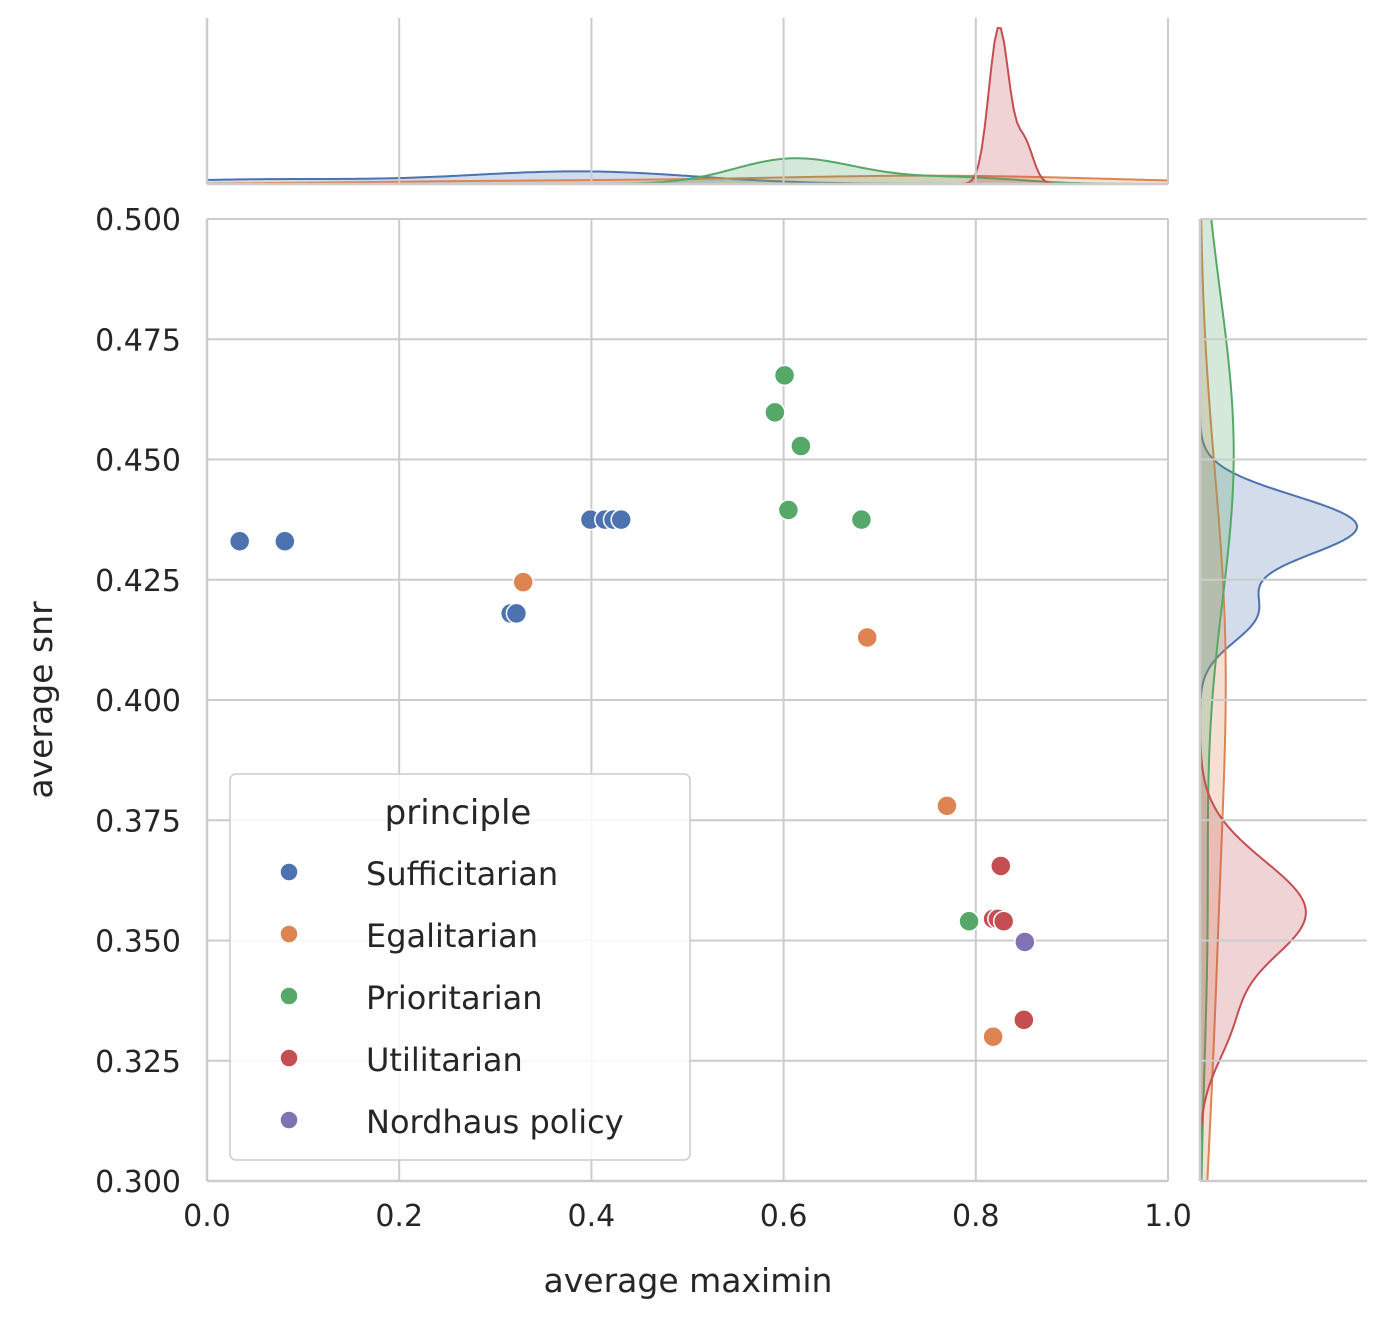  I want to click on y-tick-label: 0.325, so click(138, 1062).